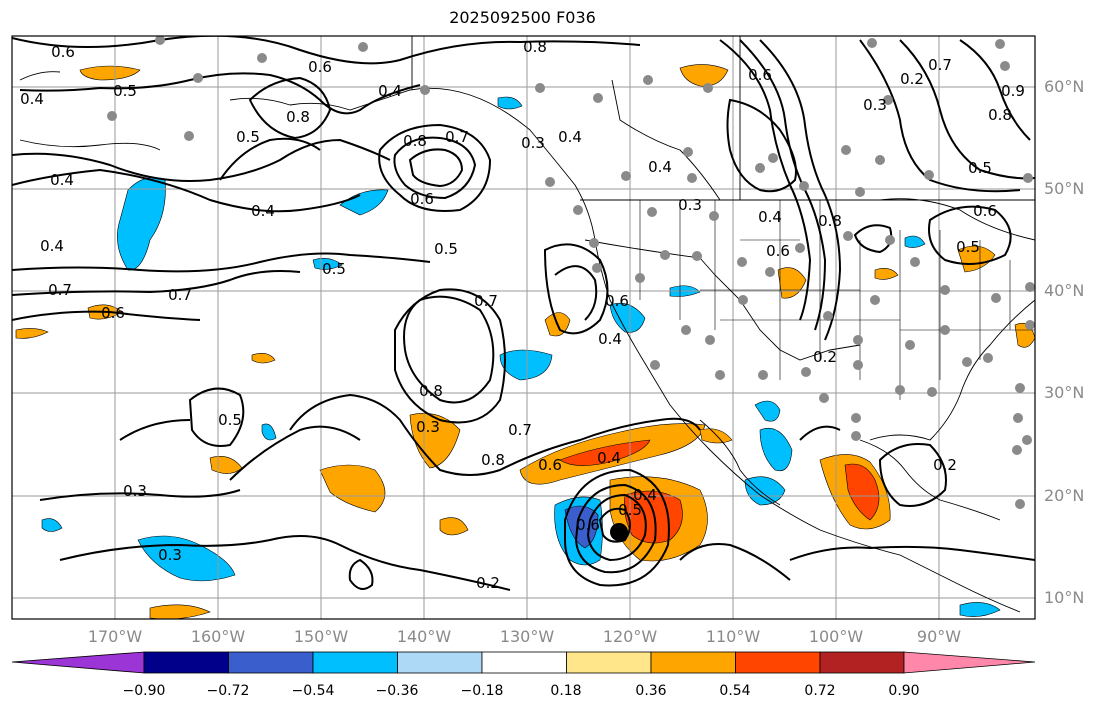 The image size is (1105, 712). Describe the element at coordinates (424, 636) in the screenshot. I see `lon-label: 140°W` at that location.